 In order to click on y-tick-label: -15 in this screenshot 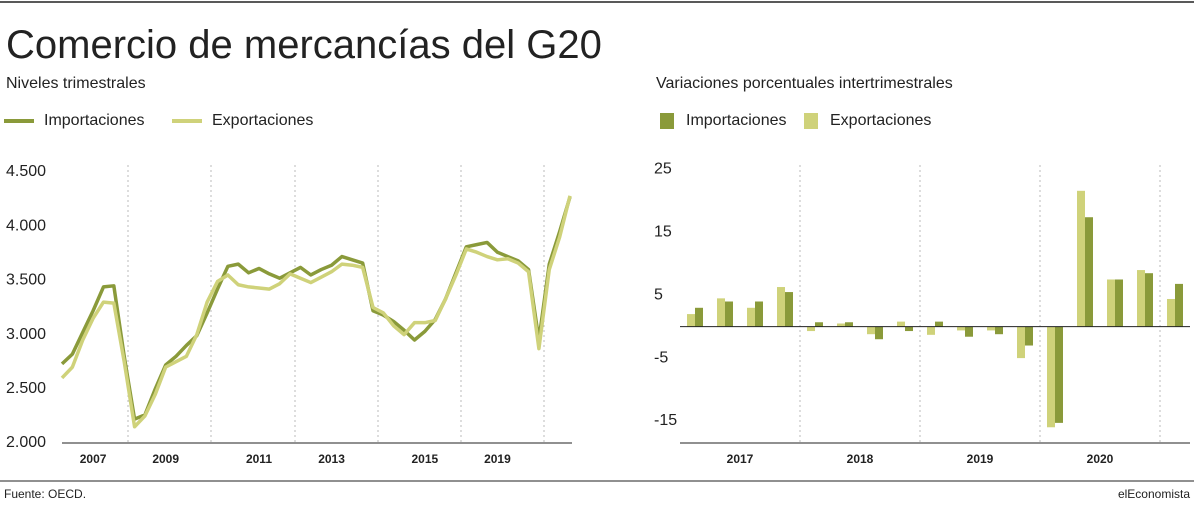, I will do `click(665, 420)`.